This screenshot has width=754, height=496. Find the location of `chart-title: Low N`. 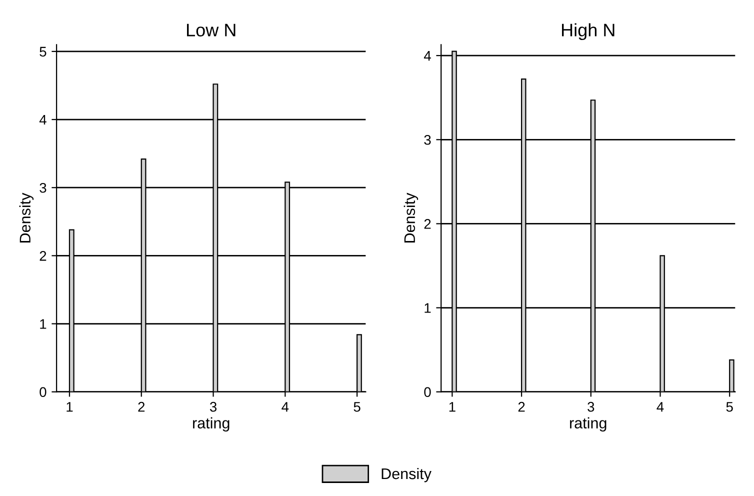

chart-title: Low N is located at coordinates (211, 30).